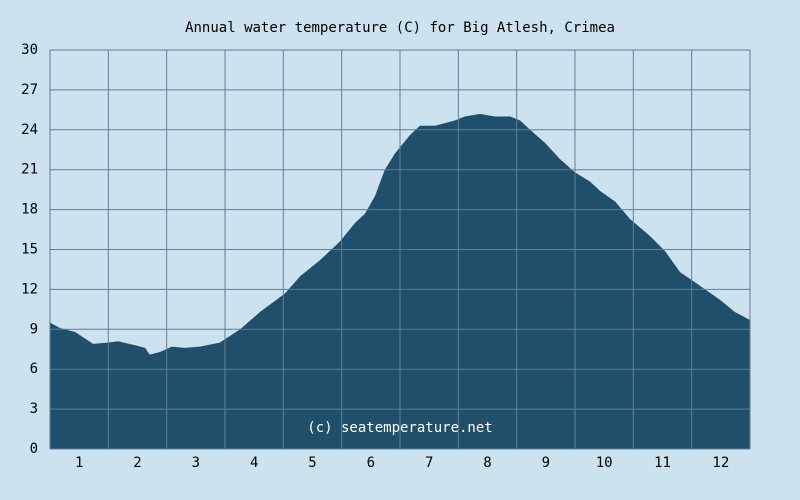 This screenshot has height=500, width=800. I want to click on x-tick-label: 11, so click(662, 463).